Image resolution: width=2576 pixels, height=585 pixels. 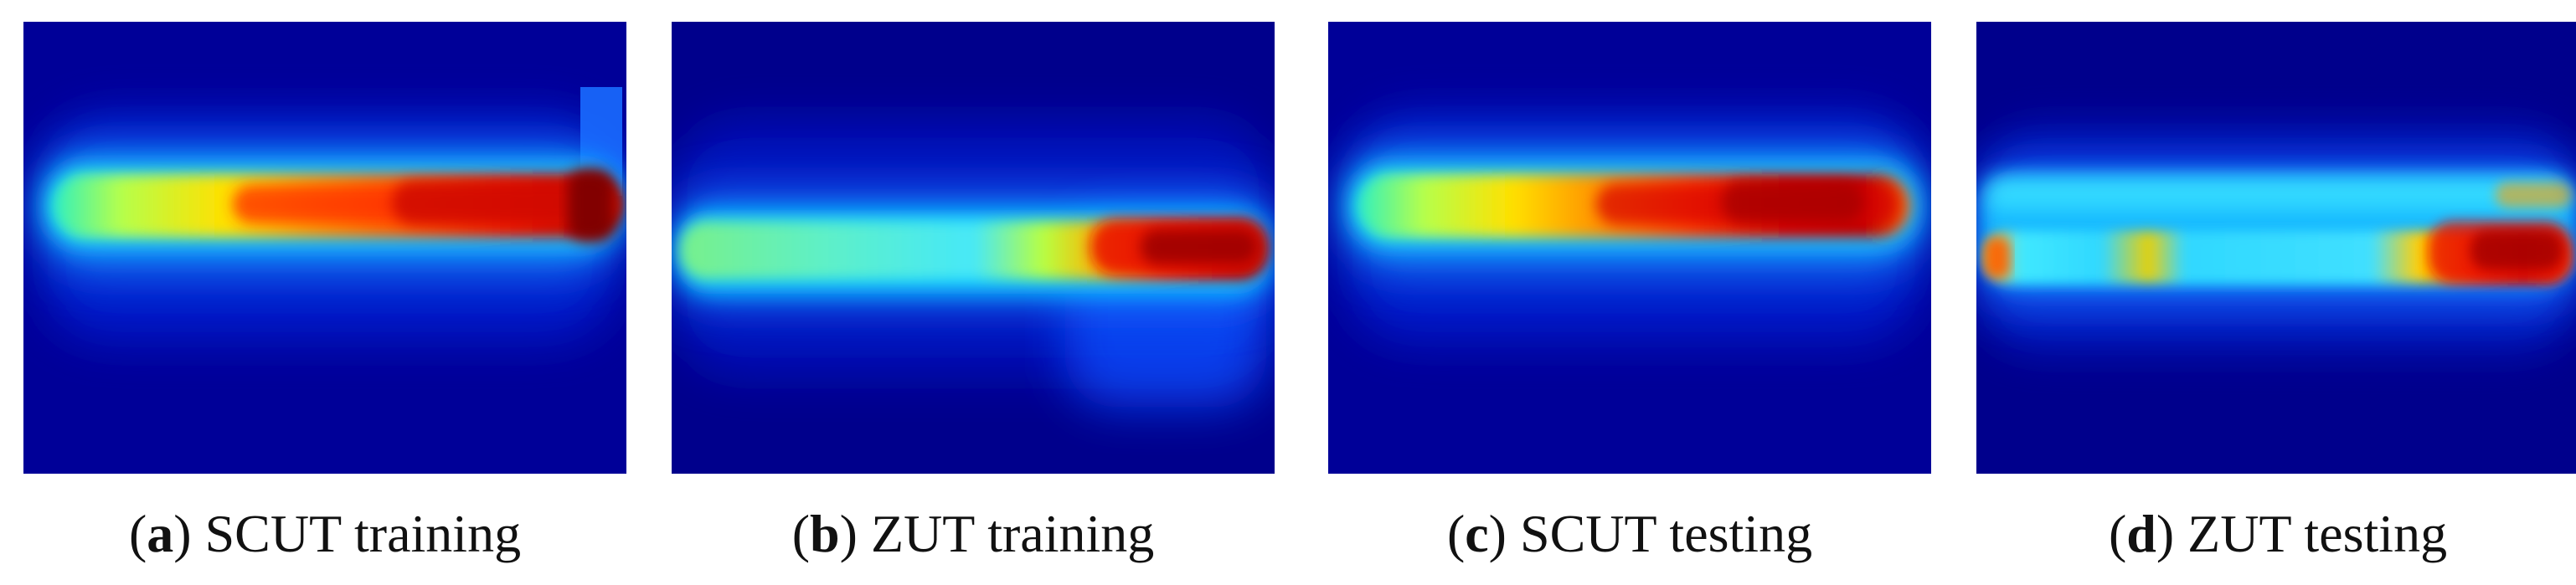 I want to click on panel-caption: SCUT training, so click(x=363, y=533).